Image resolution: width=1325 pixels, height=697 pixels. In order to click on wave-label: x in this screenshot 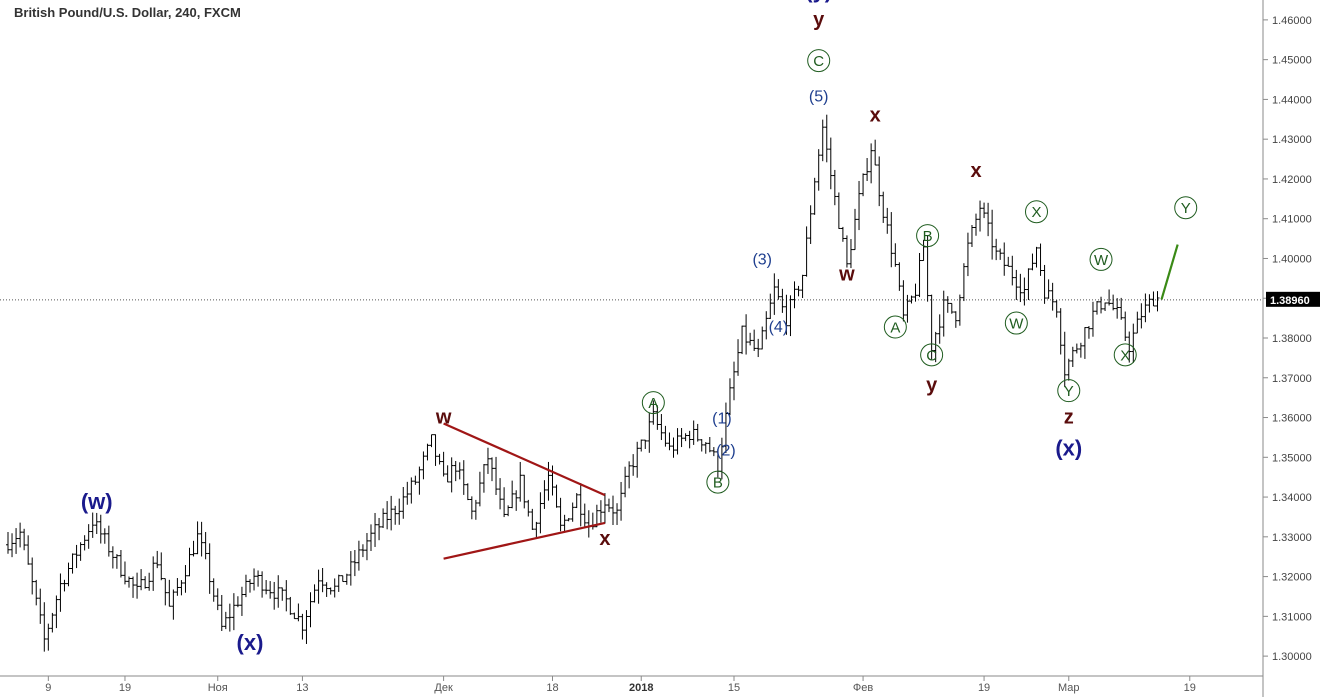, I will do `click(875, 115)`.